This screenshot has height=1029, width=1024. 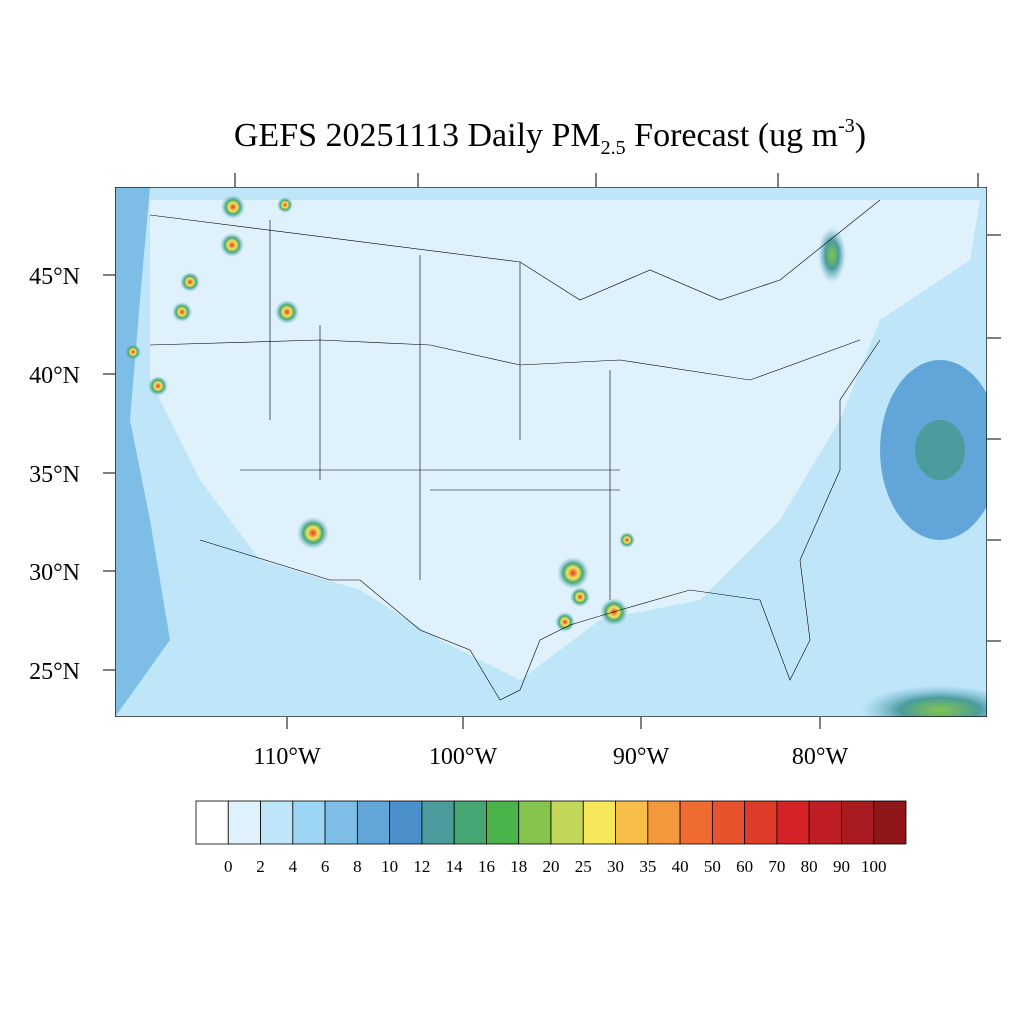 What do you see at coordinates (832, 255) in the screenshot?
I see `hotspot` at bounding box center [832, 255].